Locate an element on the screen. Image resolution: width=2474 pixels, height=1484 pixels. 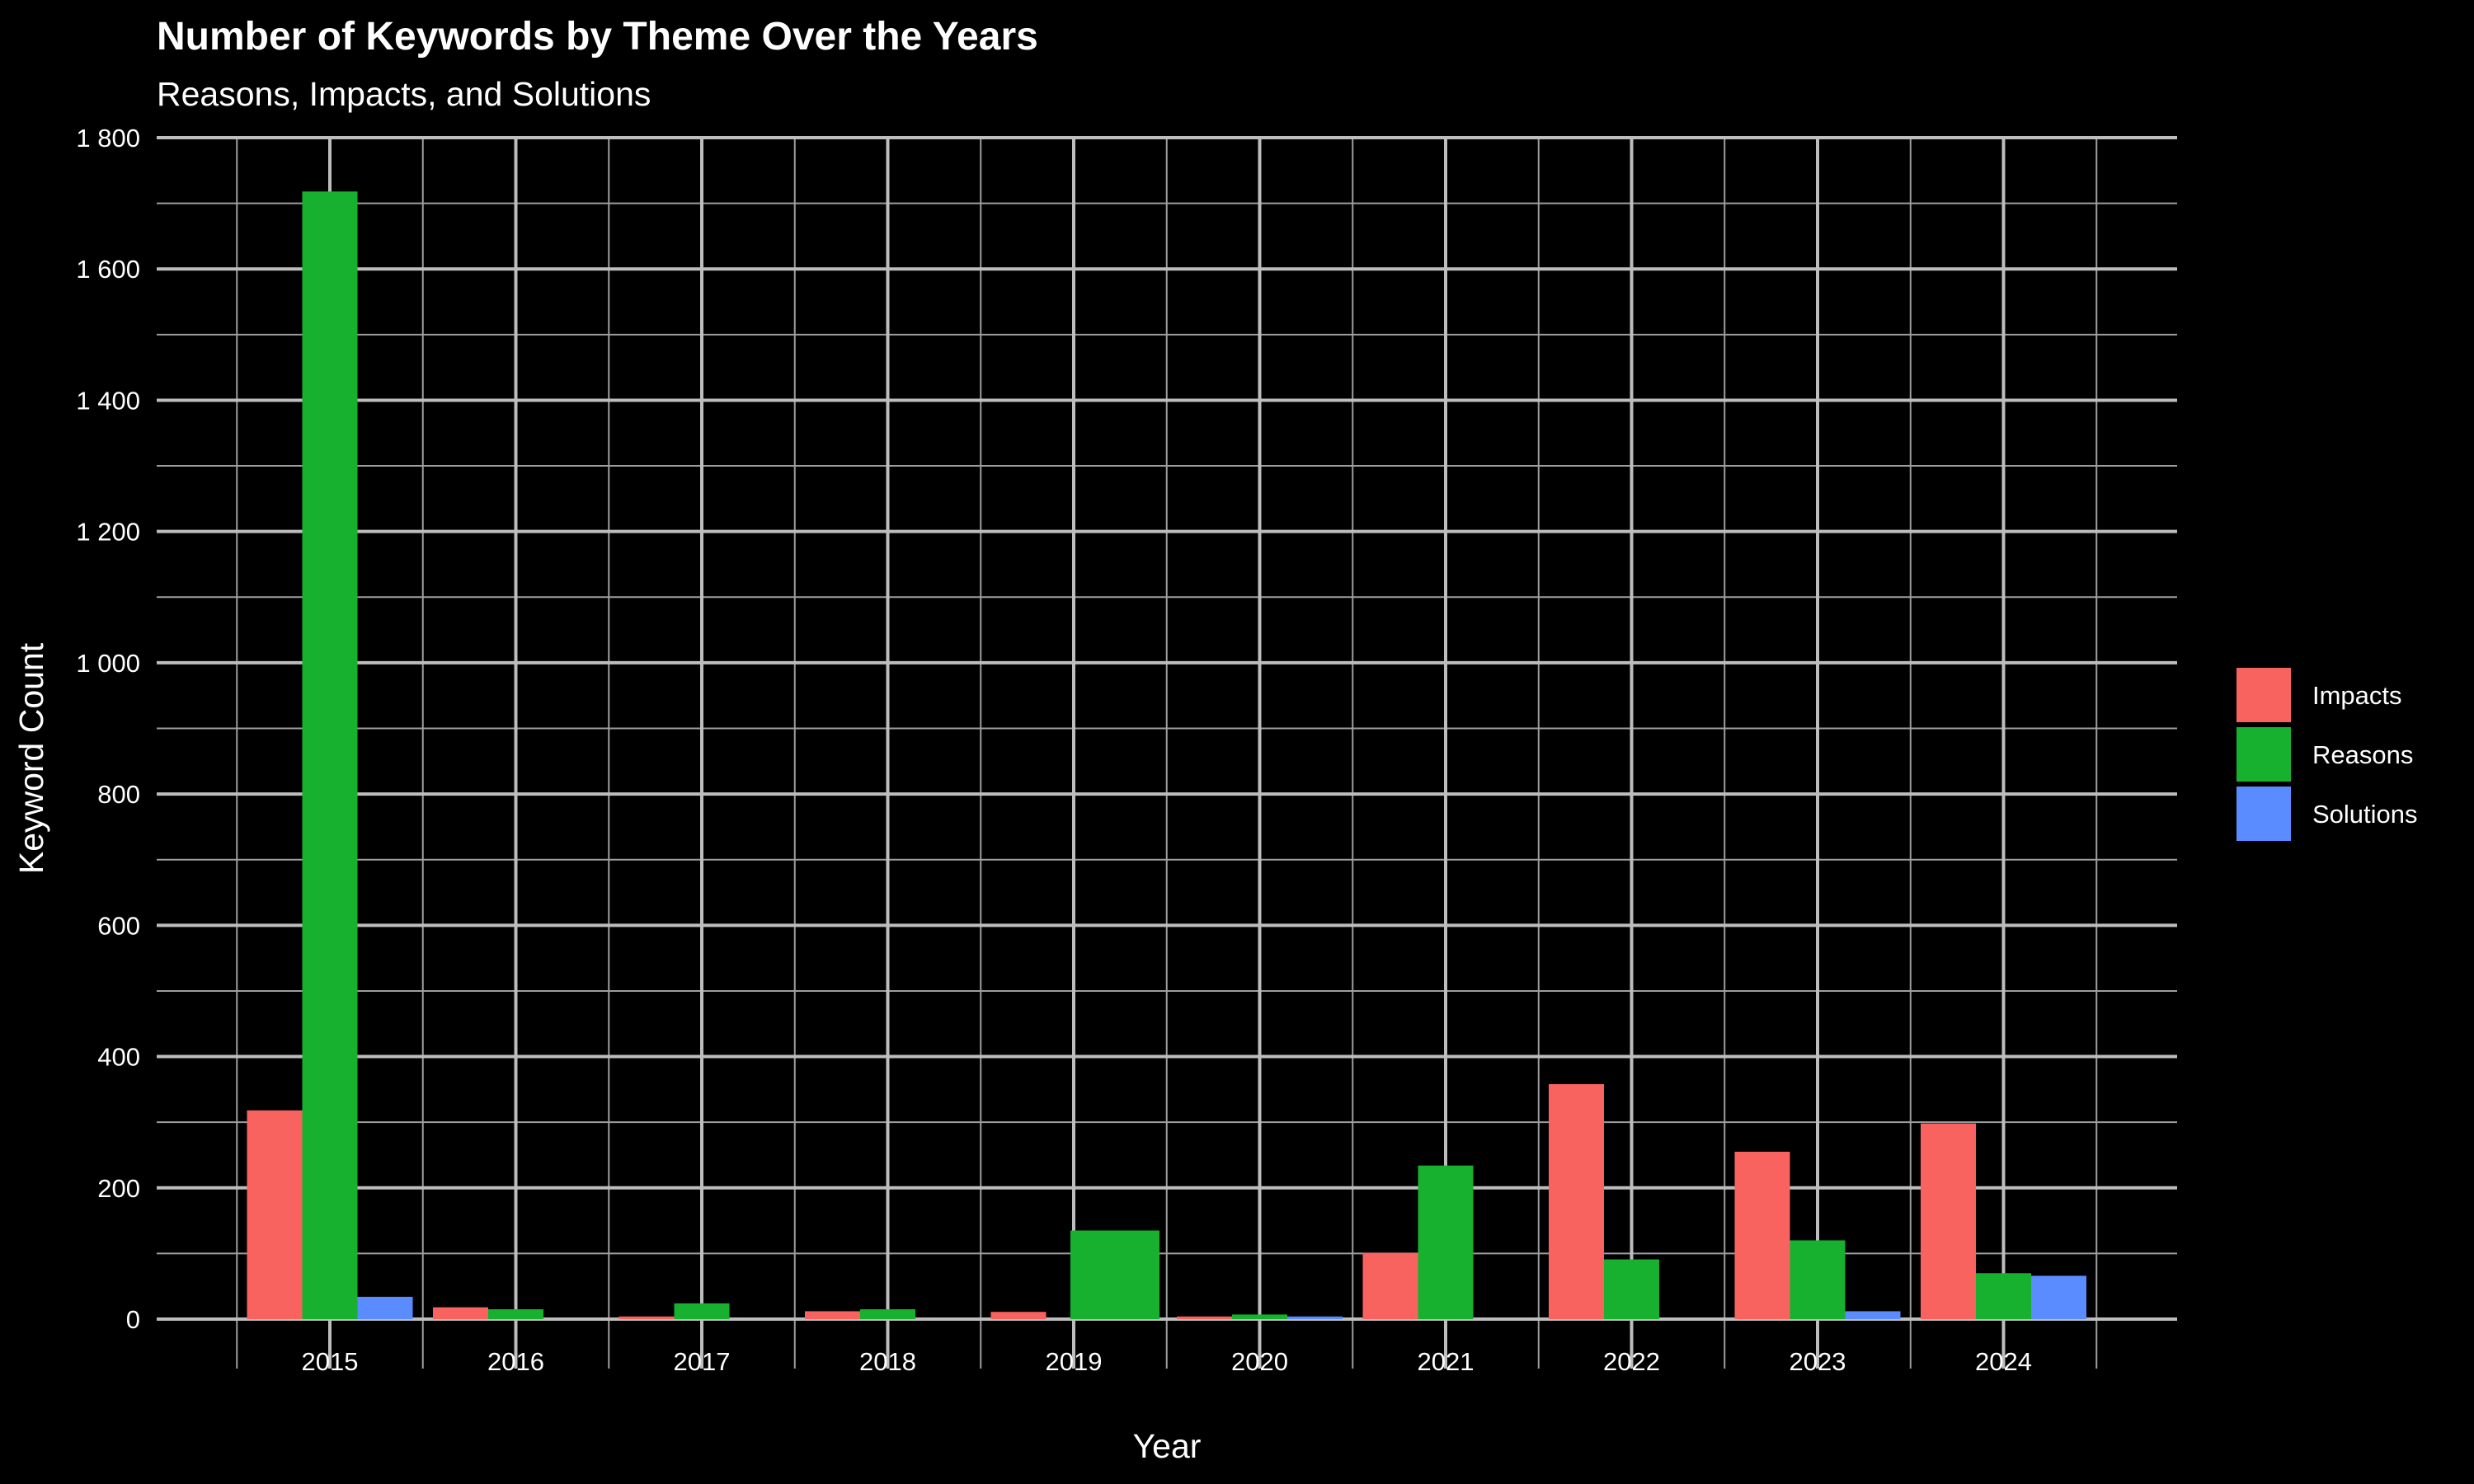
chart-subtitle: Reasons, Impacts, and Solutions is located at coordinates (404, 94).